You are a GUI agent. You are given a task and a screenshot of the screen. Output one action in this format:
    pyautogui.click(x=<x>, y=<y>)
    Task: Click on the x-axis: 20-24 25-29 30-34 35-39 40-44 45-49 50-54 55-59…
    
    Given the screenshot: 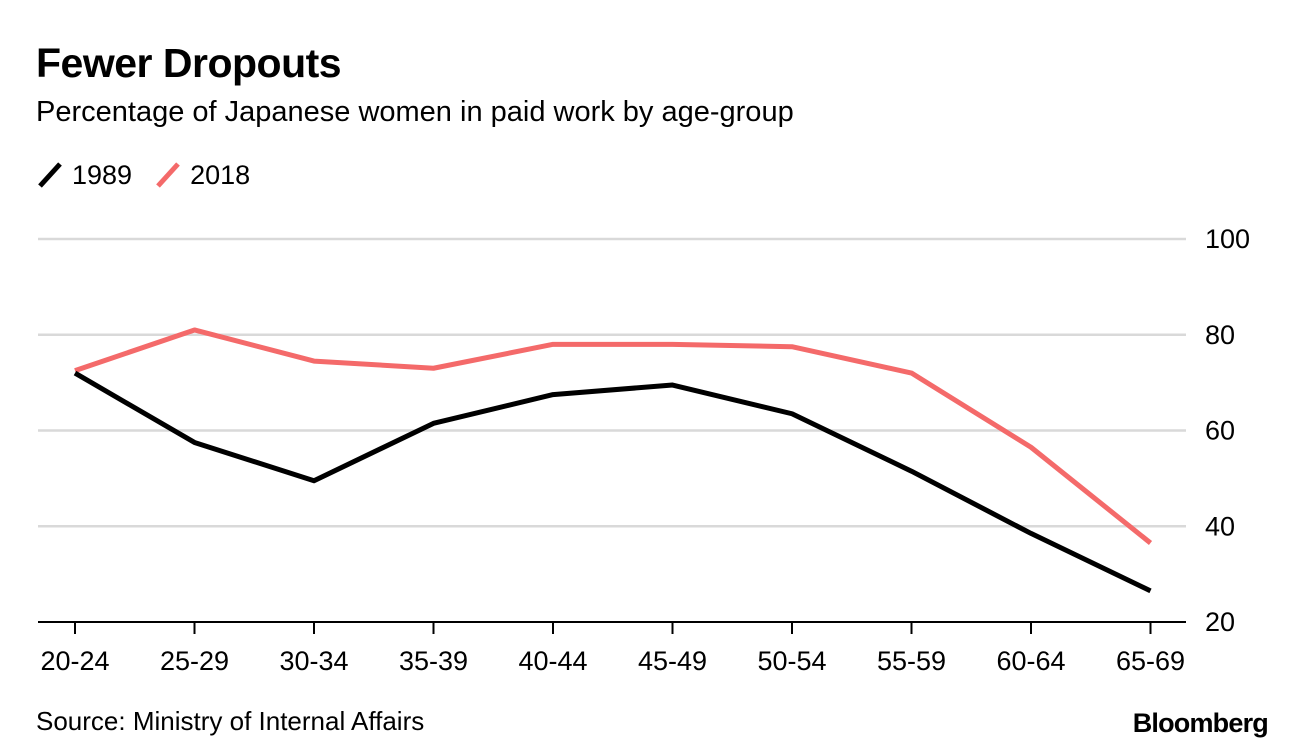 What is the action you would take?
    pyautogui.click(x=612, y=648)
    